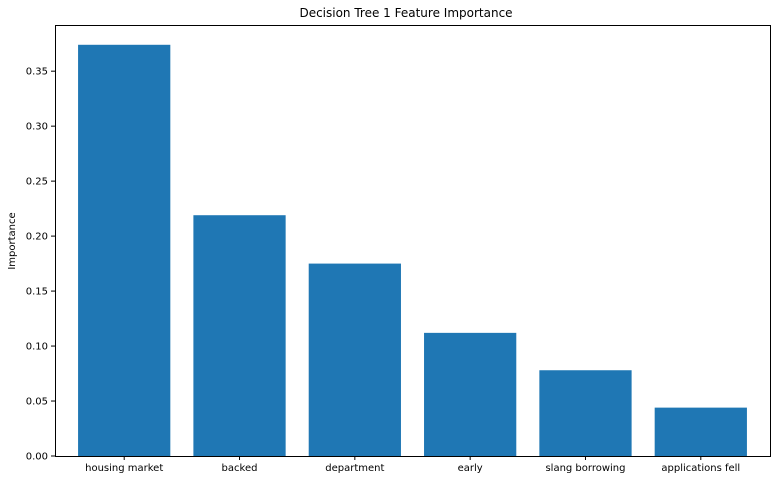 Image resolution: width=777 pixels, height=479 pixels. Describe the element at coordinates (37, 182) in the screenshot. I see `y-tick-label: 0.25` at that location.